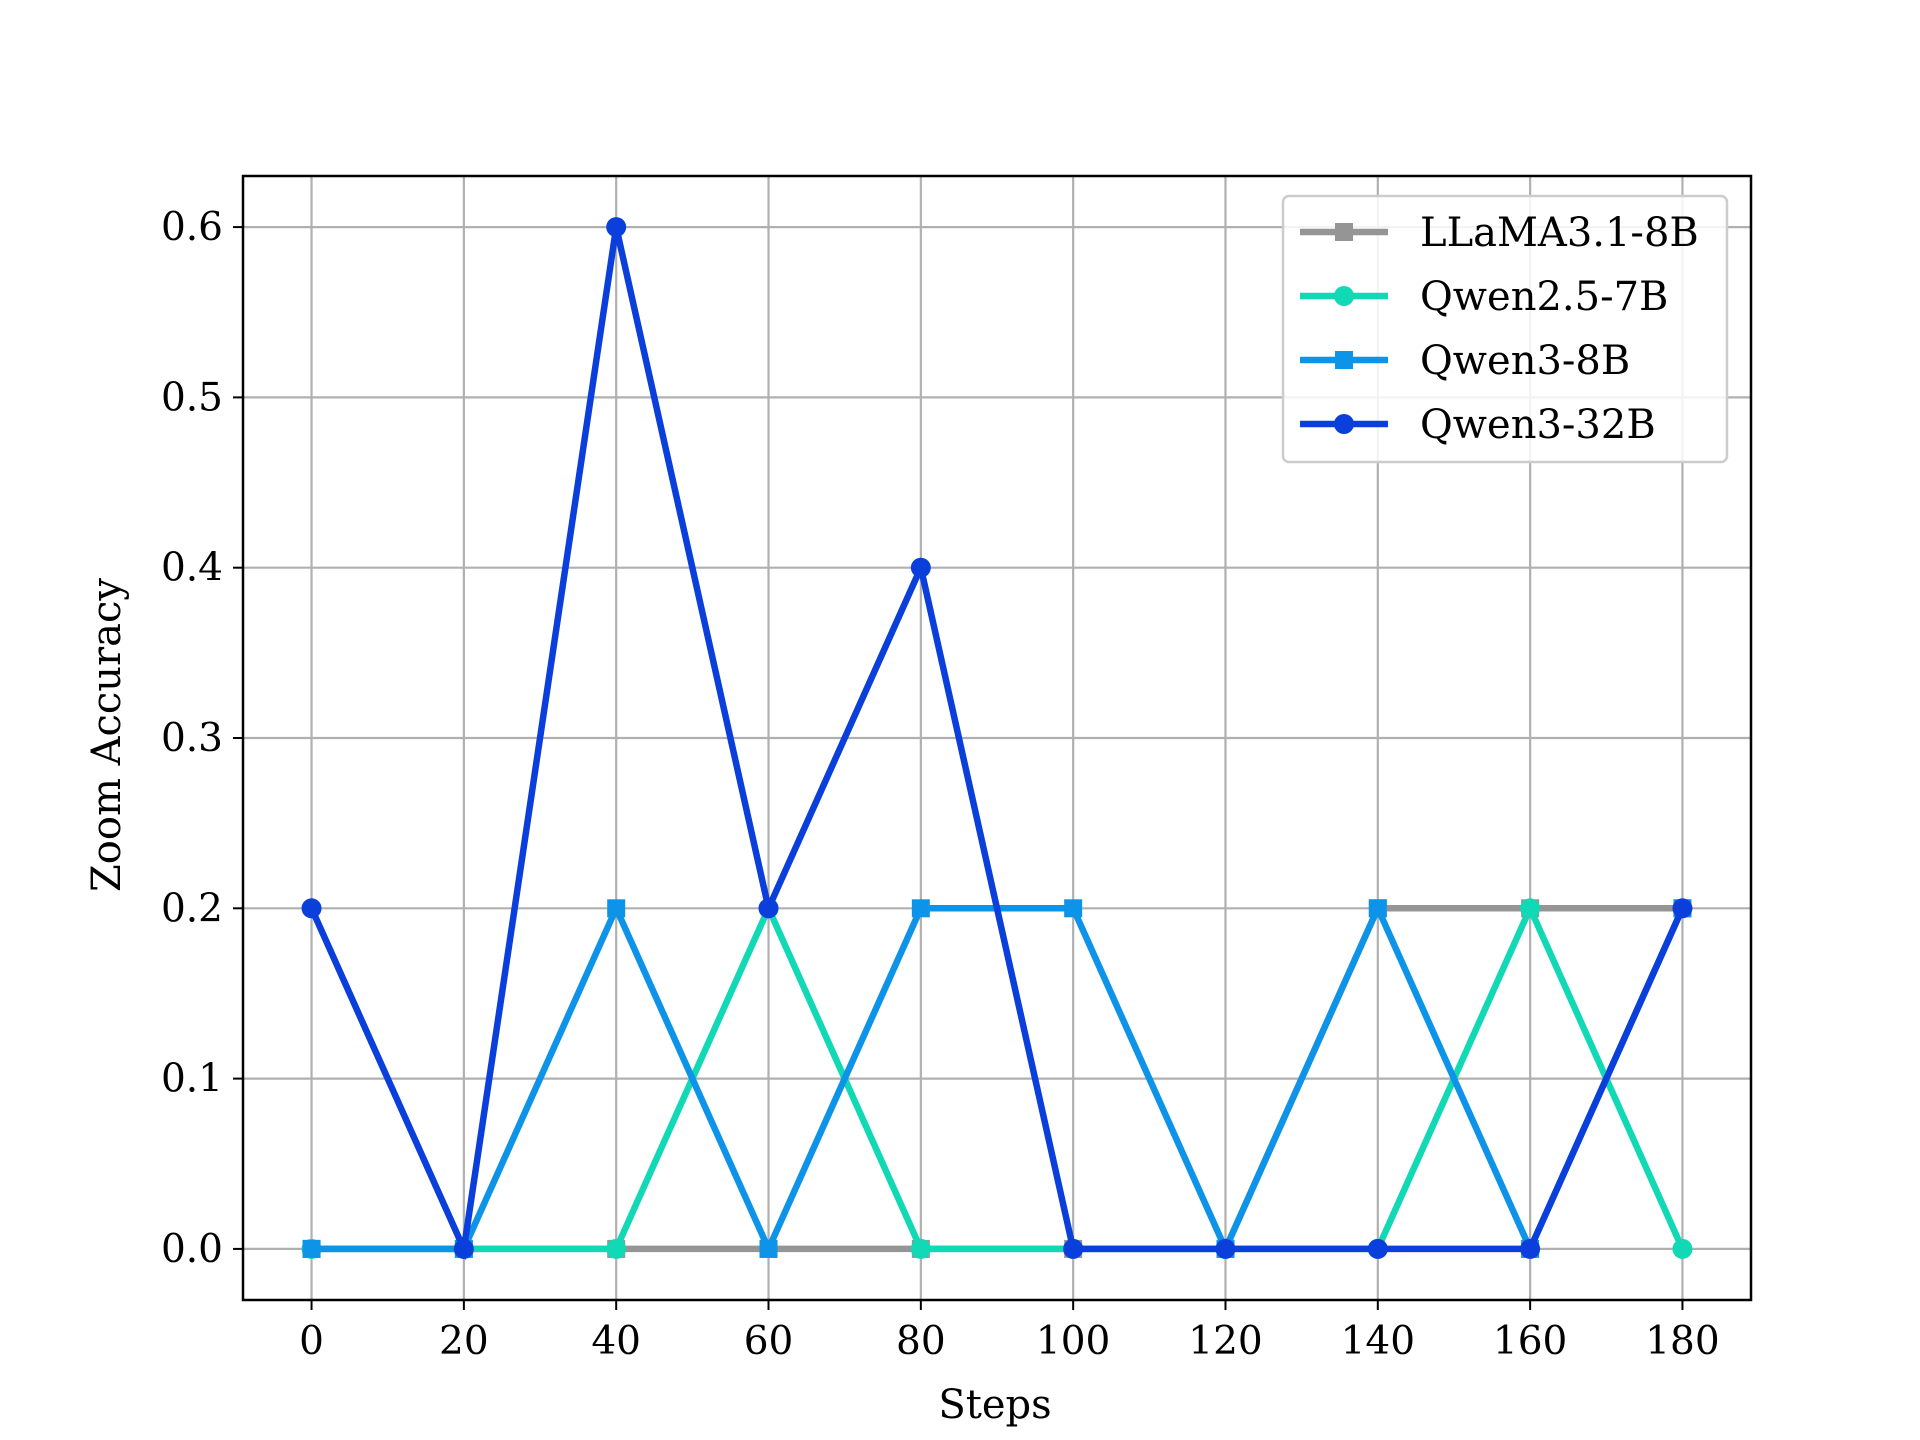  I want to click on x-tick-label: 180, so click(1682, 1341).